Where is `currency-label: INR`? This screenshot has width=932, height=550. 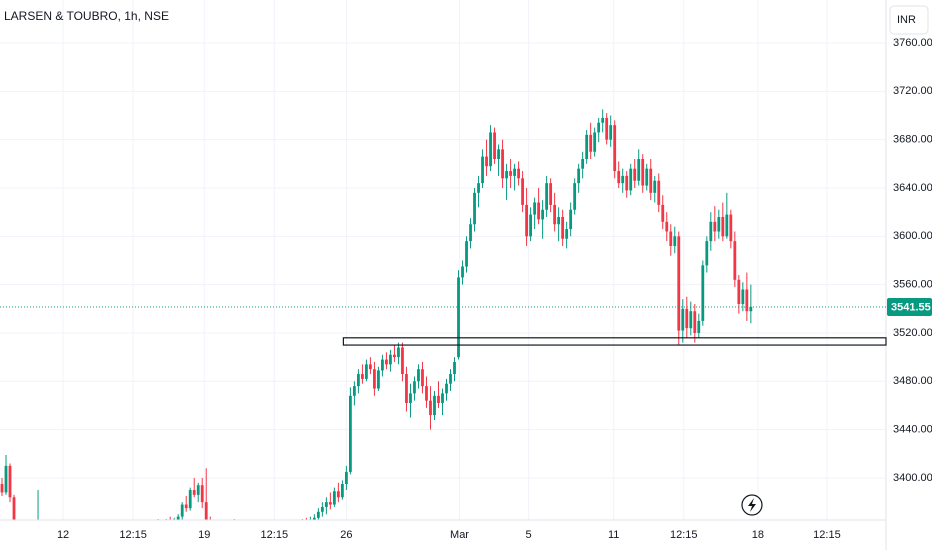
currency-label: INR is located at coordinates (906, 20).